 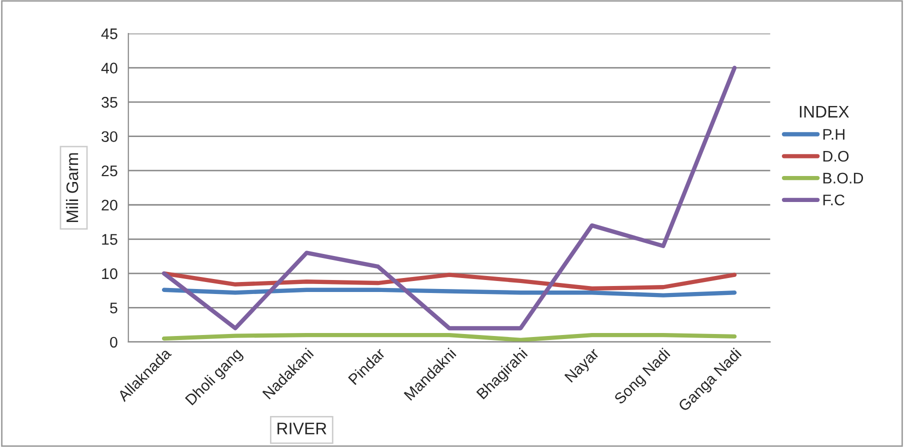 I want to click on y-tick-label: 35, so click(x=110, y=102).